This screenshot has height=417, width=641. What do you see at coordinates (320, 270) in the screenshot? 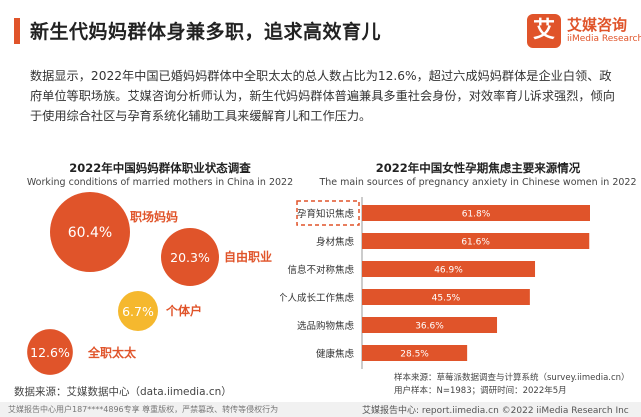
I see `bar-category-label: 信息不对称焦虑` at bounding box center [320, 270].